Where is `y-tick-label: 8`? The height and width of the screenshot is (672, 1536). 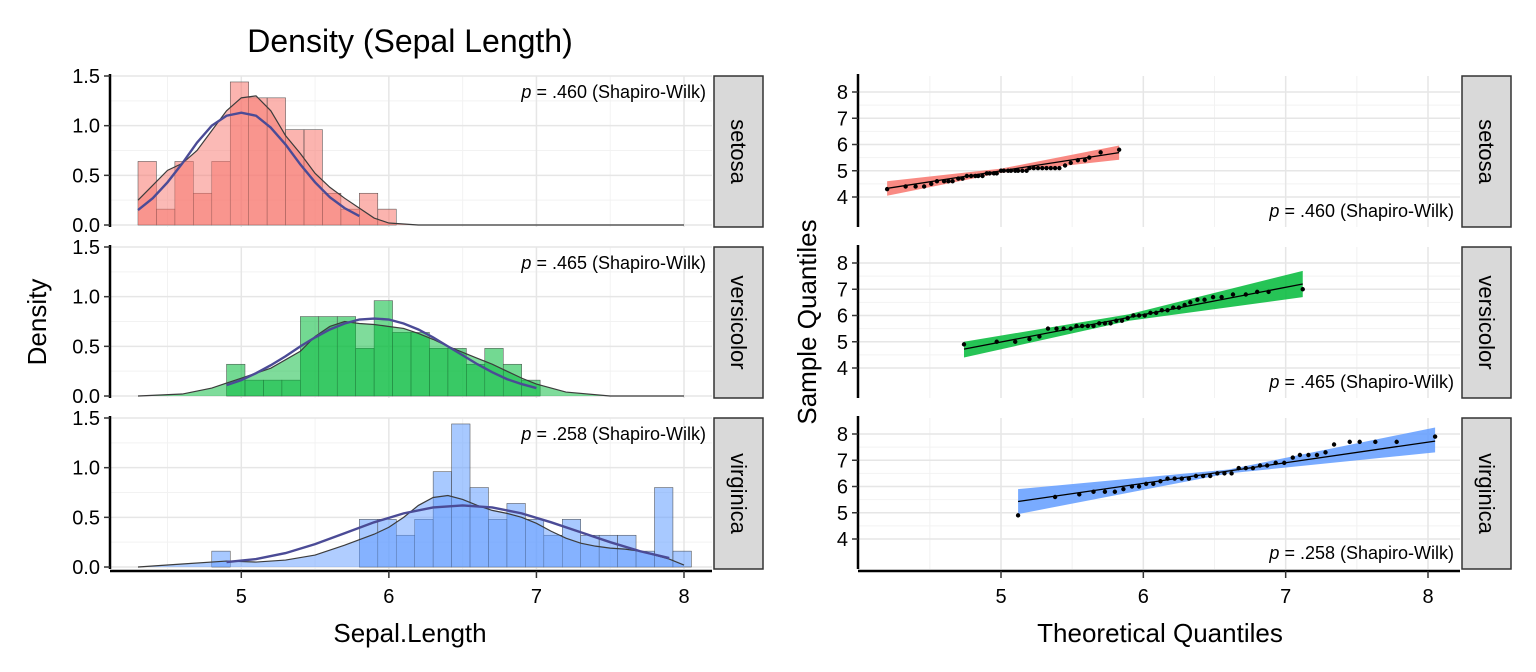
y-tick-label: 8 is located at coordinates (842, 264).